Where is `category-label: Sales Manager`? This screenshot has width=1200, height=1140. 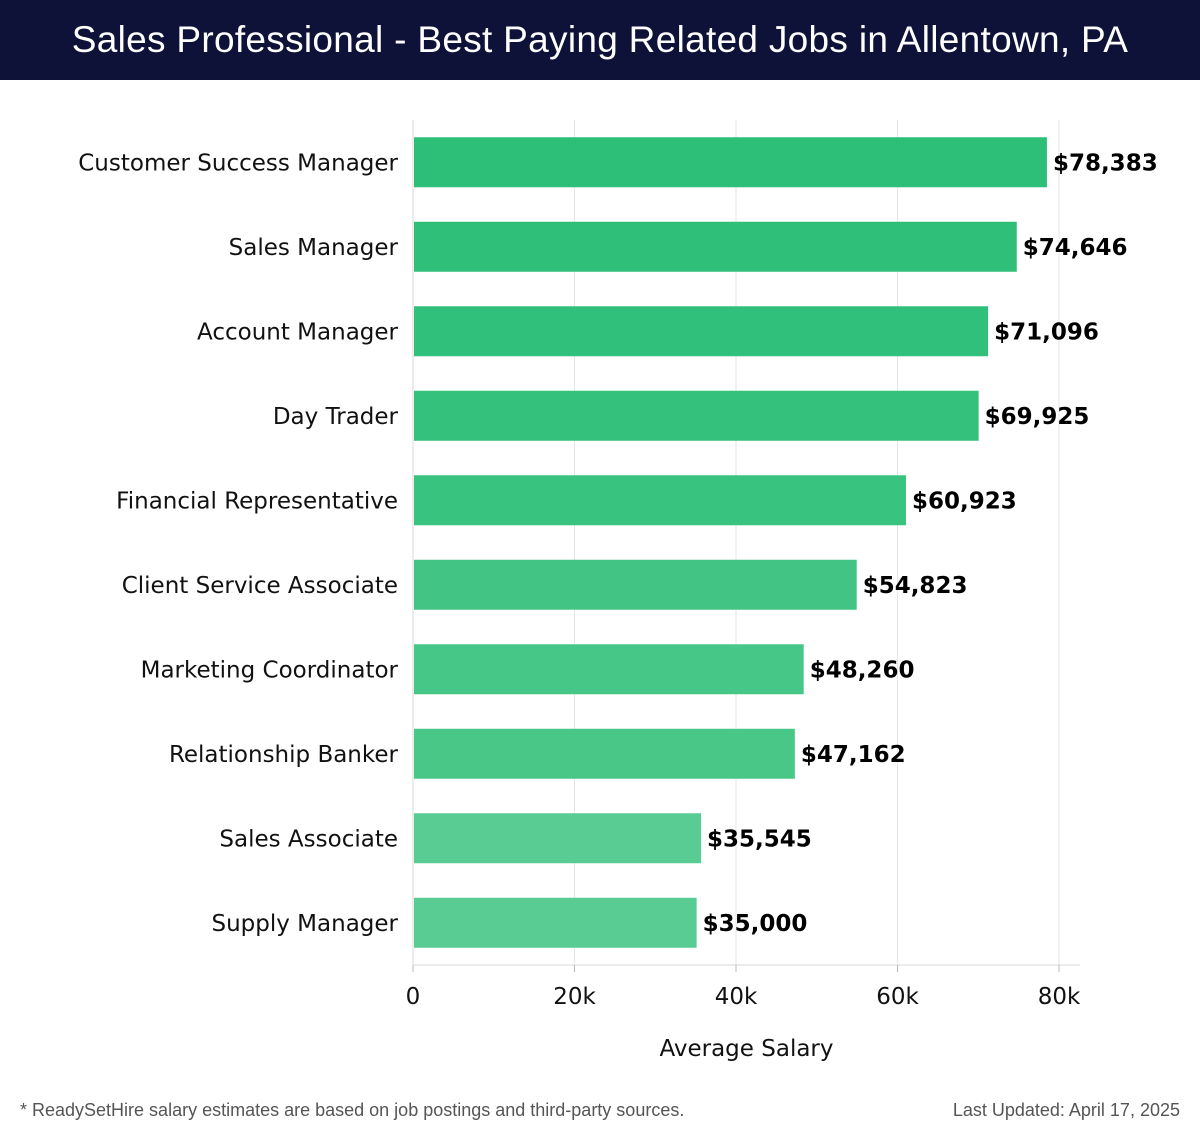
category-label: Sales Manager is located at coordinates (314, 248).